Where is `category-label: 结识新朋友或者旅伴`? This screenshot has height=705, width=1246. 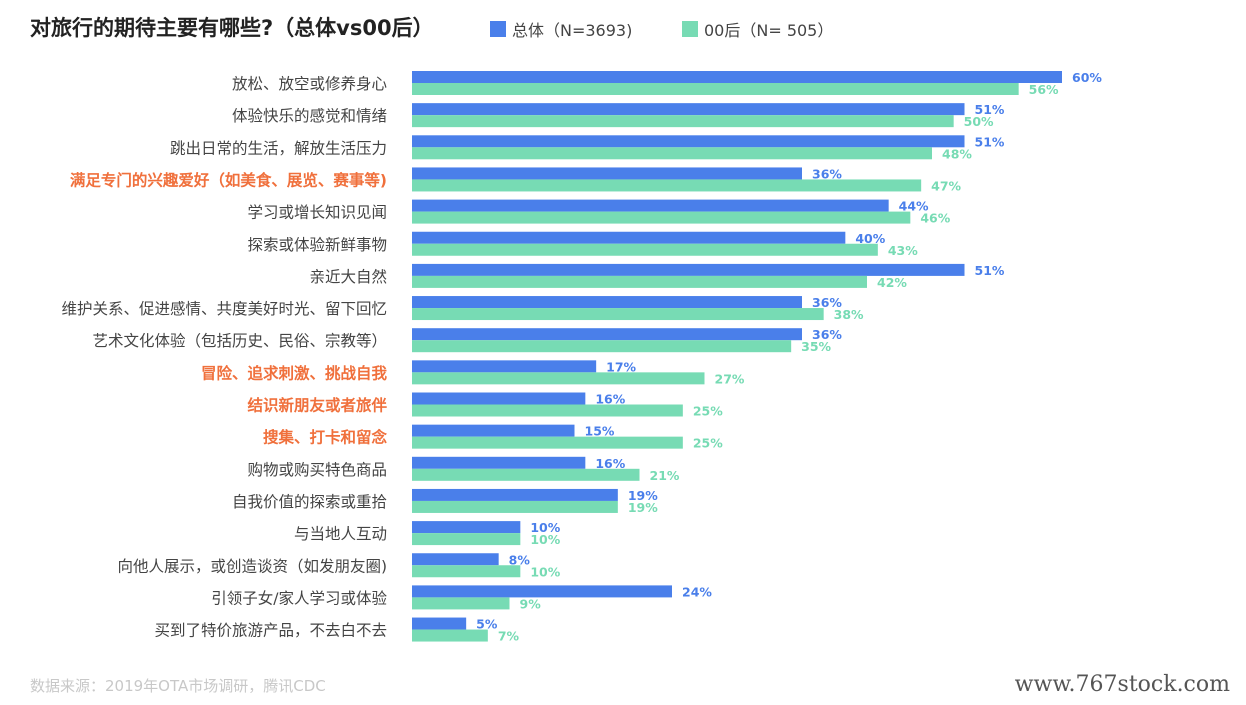
category-label: 结识新朋友或者旅伴 is located at coordinates (316, 405).